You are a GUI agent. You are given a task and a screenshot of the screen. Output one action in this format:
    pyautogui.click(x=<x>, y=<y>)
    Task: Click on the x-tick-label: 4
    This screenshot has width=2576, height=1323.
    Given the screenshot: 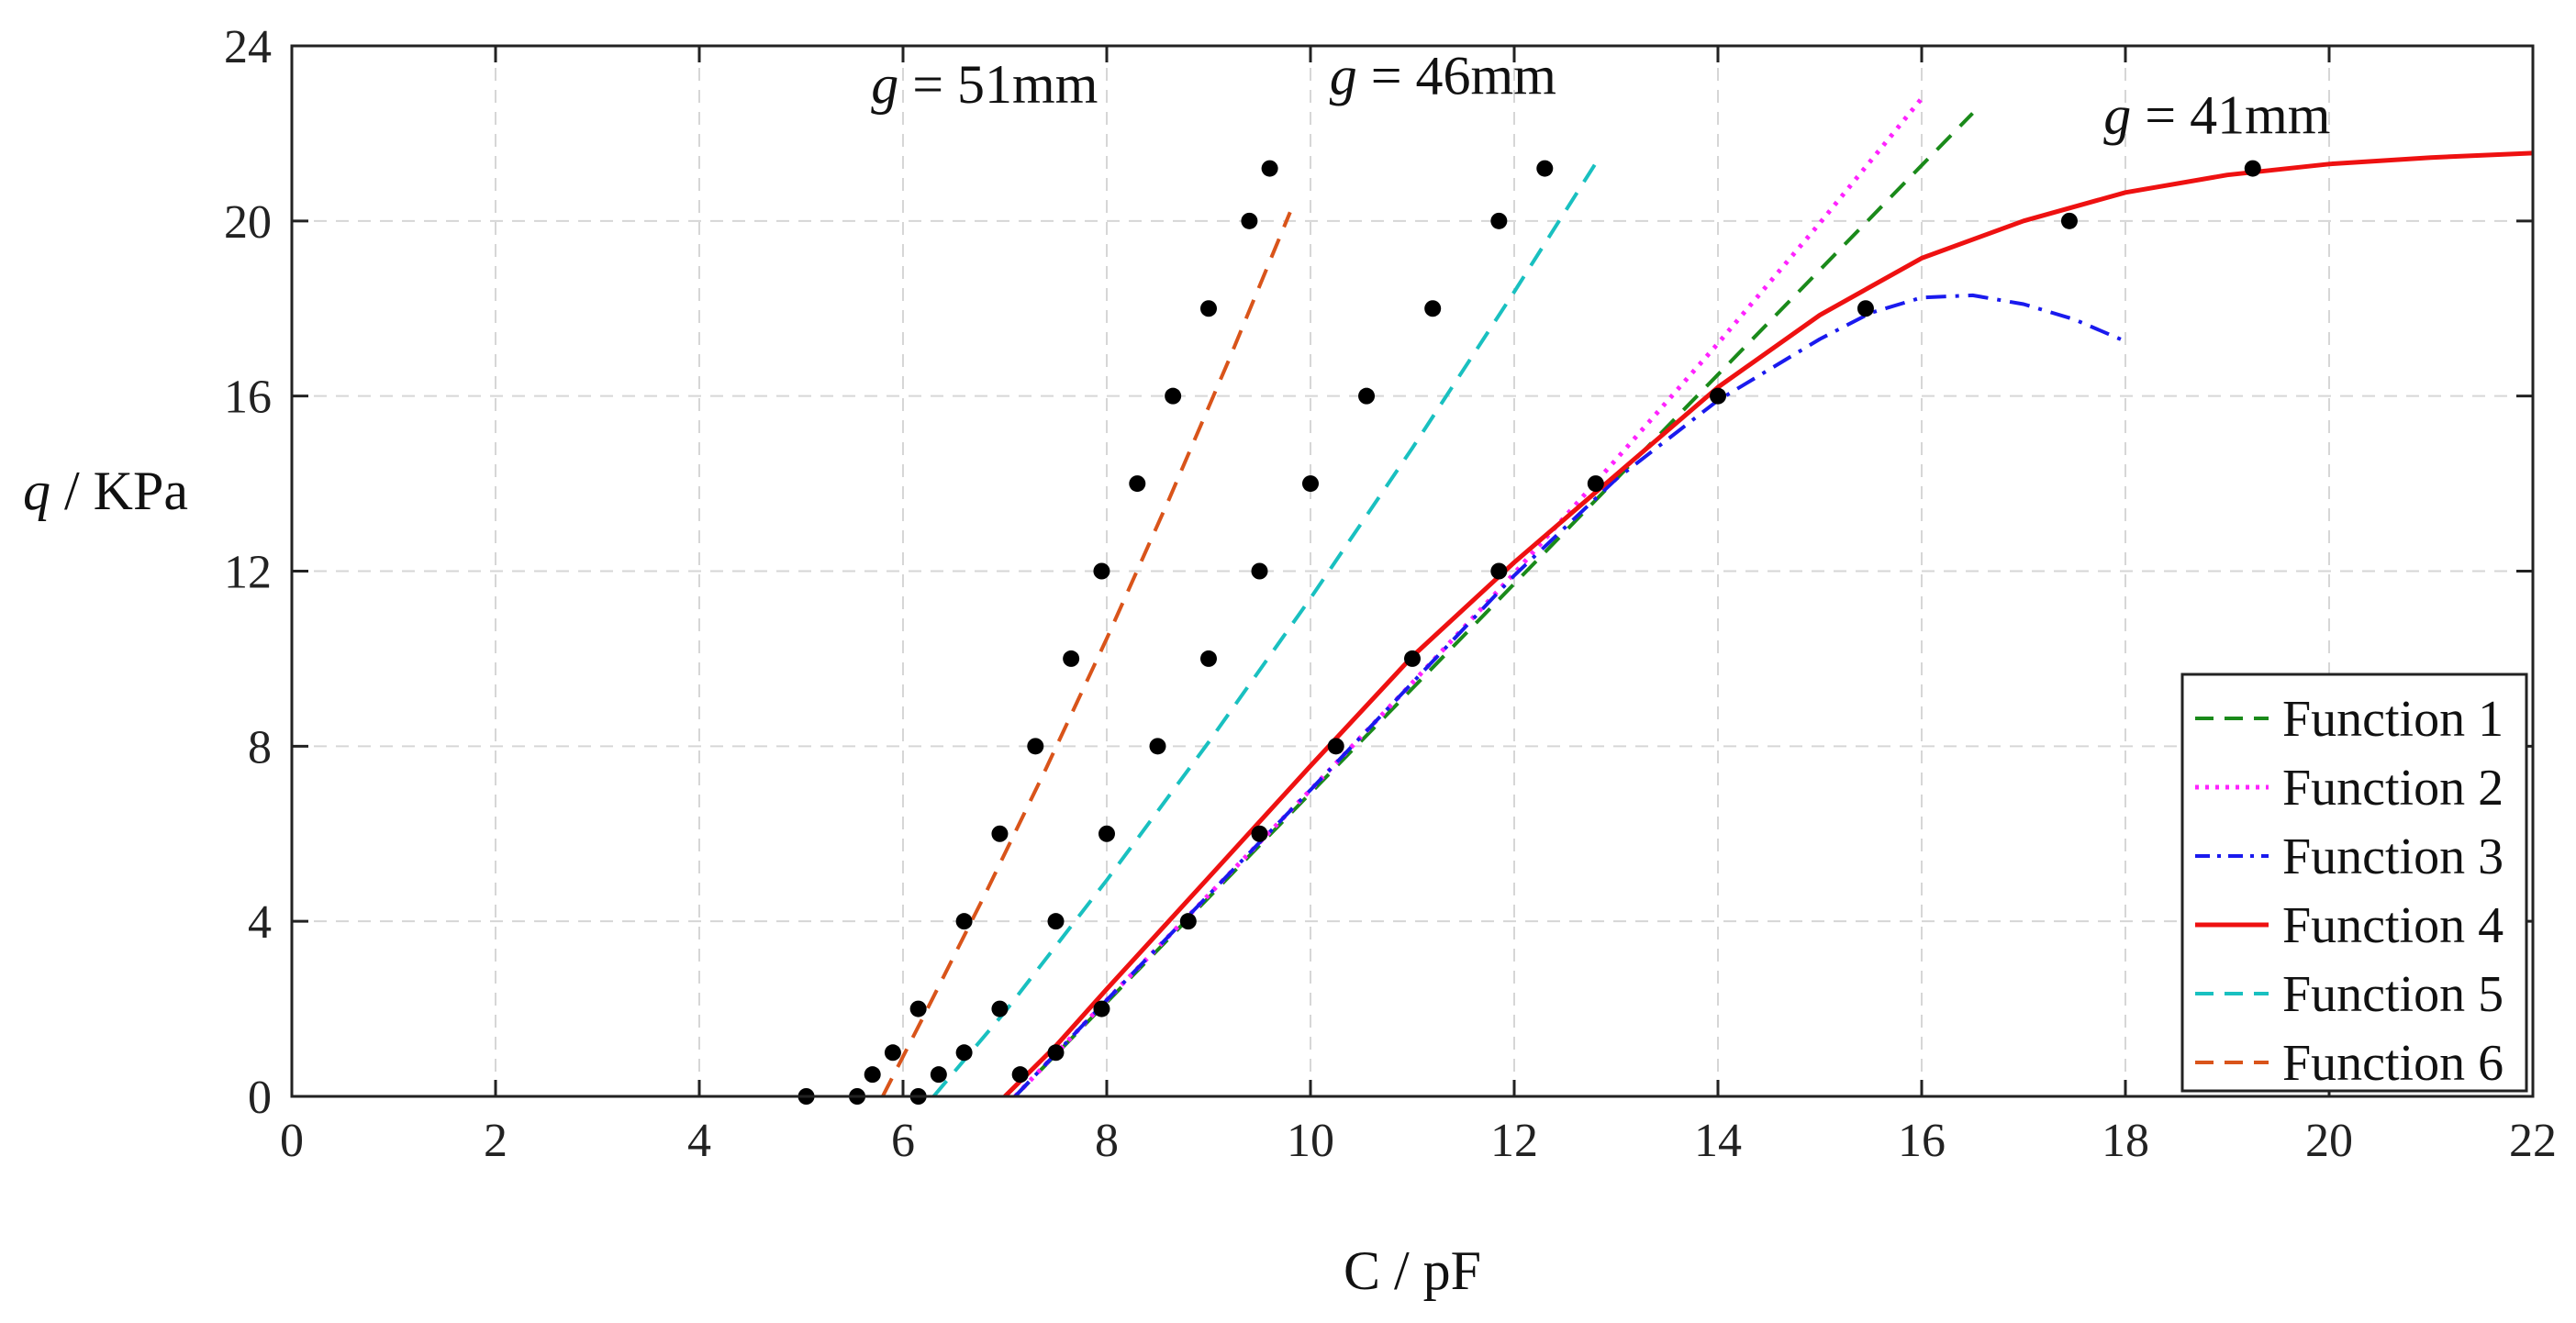 What is the action you would take?
    pyautogui.click(x=699, y=1141)
    